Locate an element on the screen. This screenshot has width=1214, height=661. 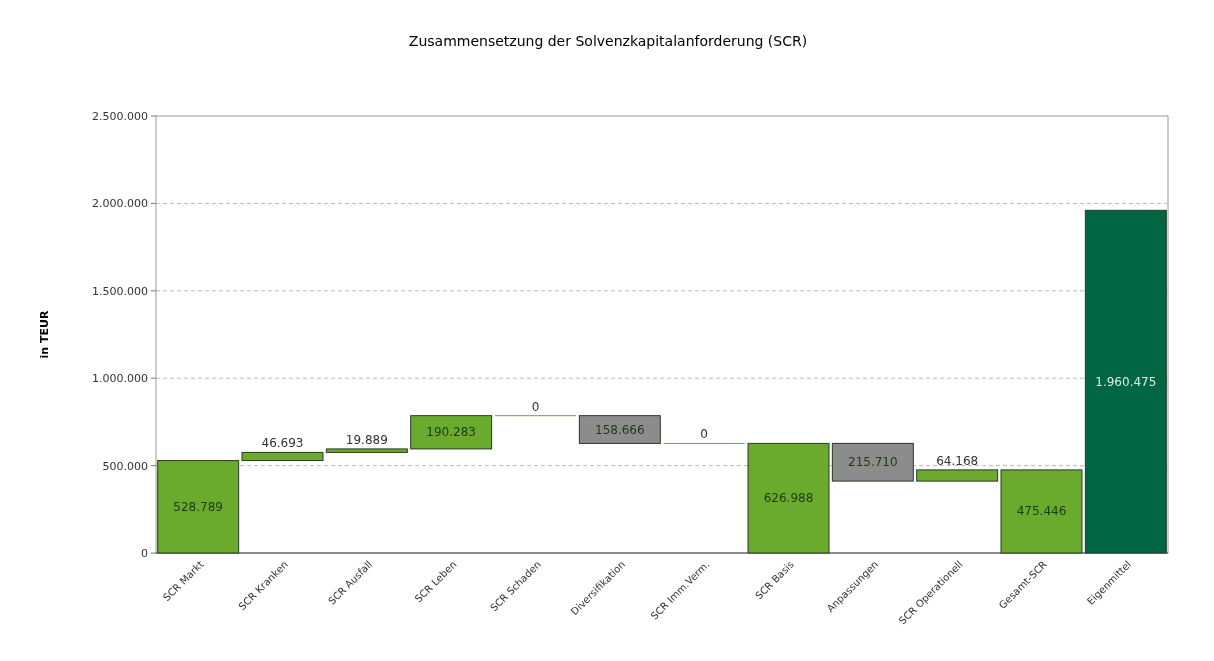
data-label: 158.666 is located at coordinates (620, 429).